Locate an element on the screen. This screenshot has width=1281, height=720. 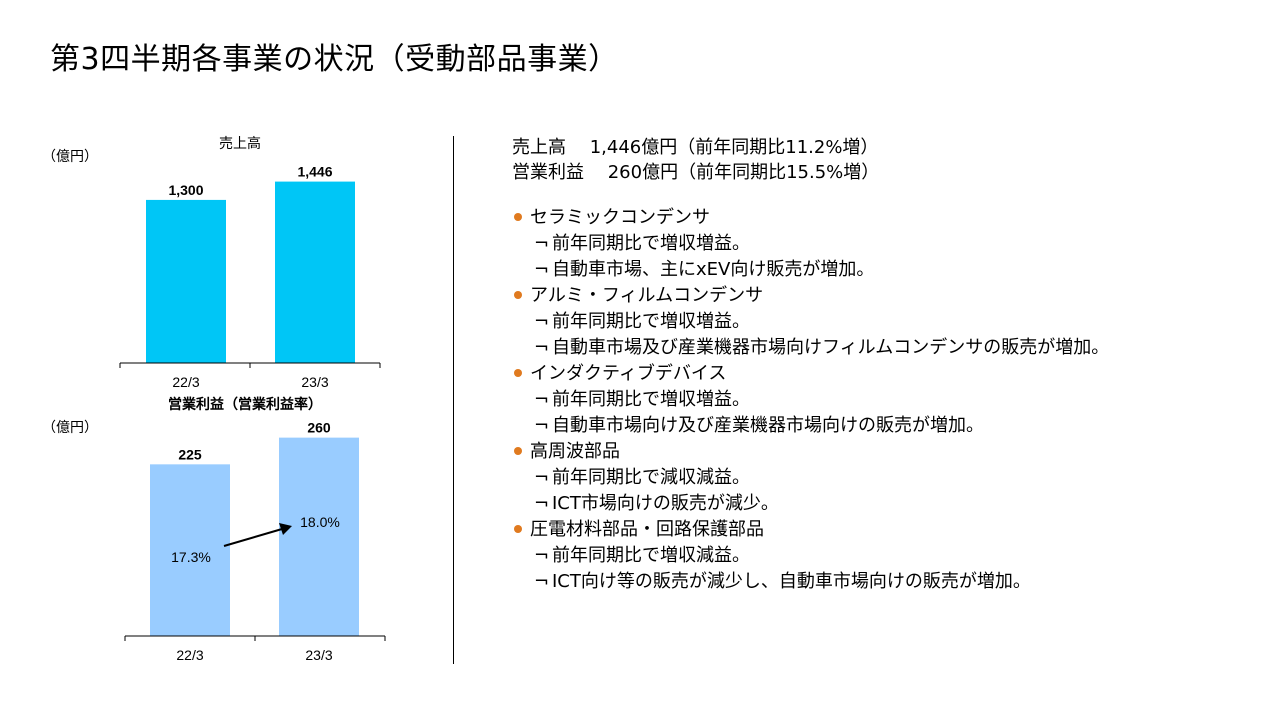
data-label: 260 is located at coordinates (319, 428).